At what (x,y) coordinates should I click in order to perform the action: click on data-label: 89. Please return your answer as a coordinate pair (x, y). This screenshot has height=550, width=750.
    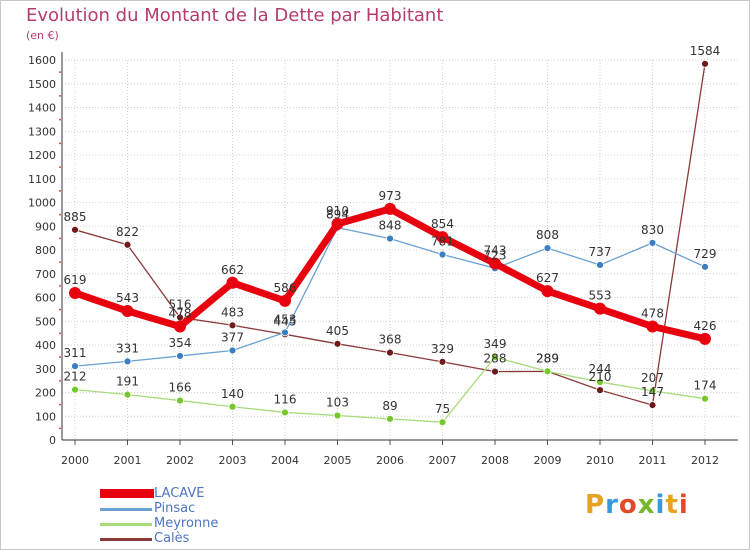
    Looking at the image, I should click on (389, 406).